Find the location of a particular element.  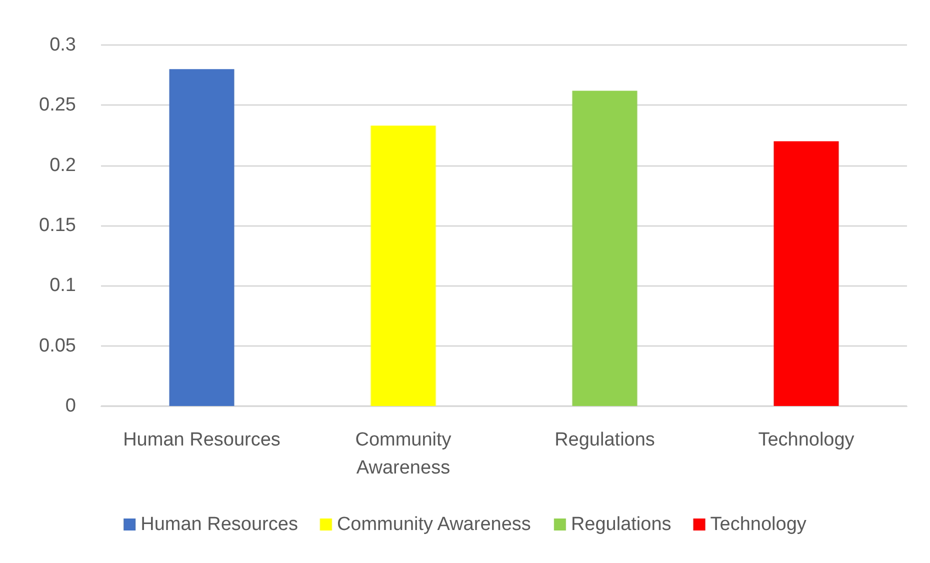

y-tick-label: 0.25 is located at coordinates (57, 105).